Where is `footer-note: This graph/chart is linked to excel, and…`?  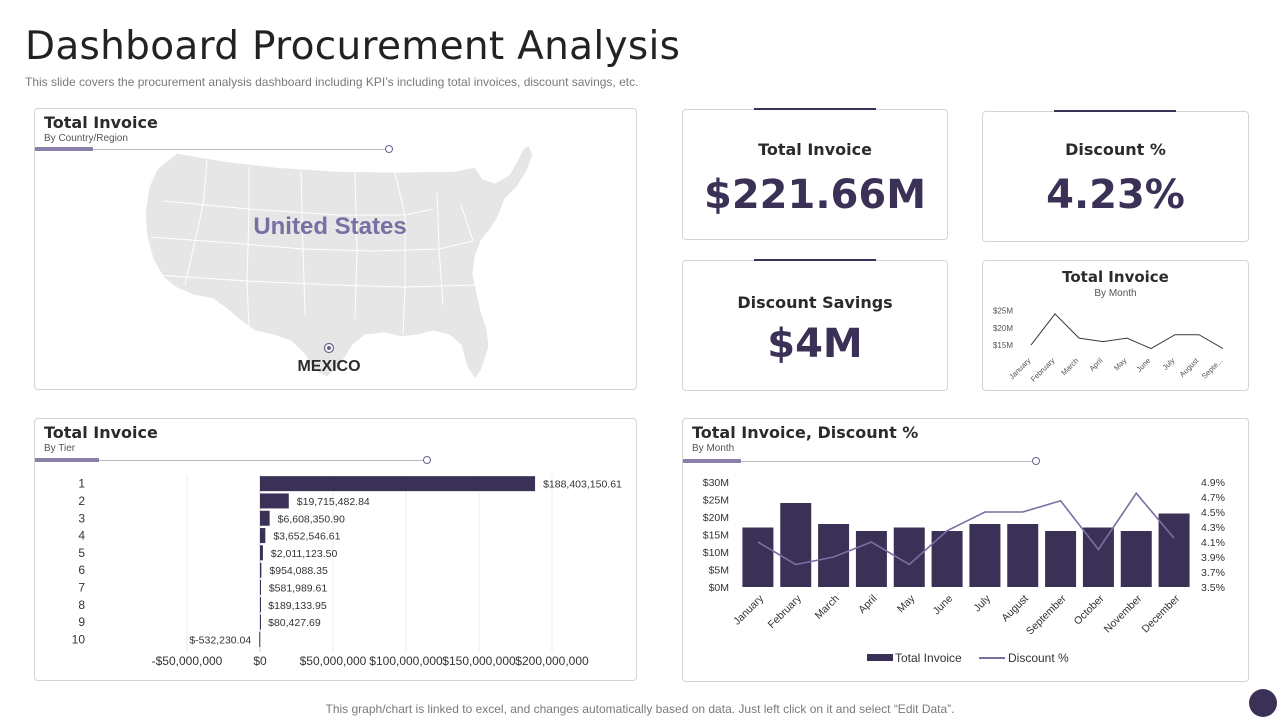 footer-note: This graph/chart is linked to excel, and… is located at coordinates (640, 709).